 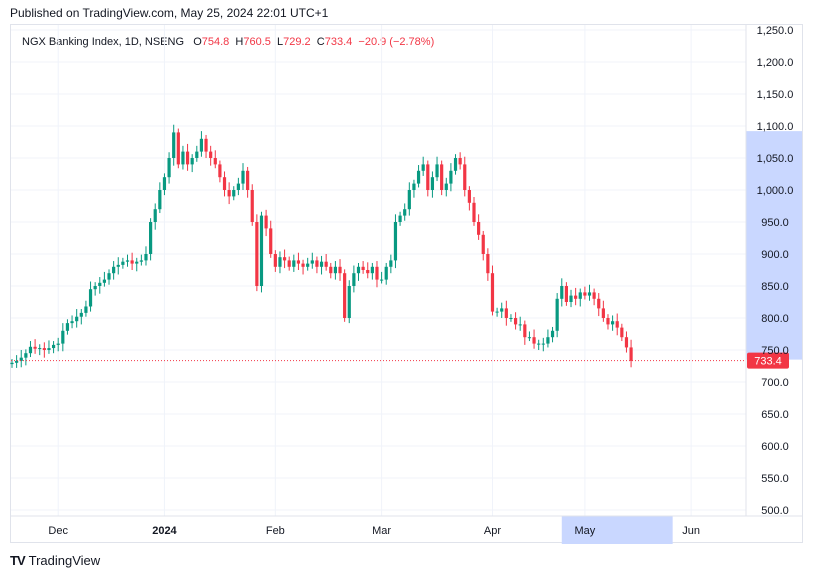 What do you see at coordinates (297, 42) in the screenshot?
I see `legend-low: 729.2` at bounding box center [297, 42].